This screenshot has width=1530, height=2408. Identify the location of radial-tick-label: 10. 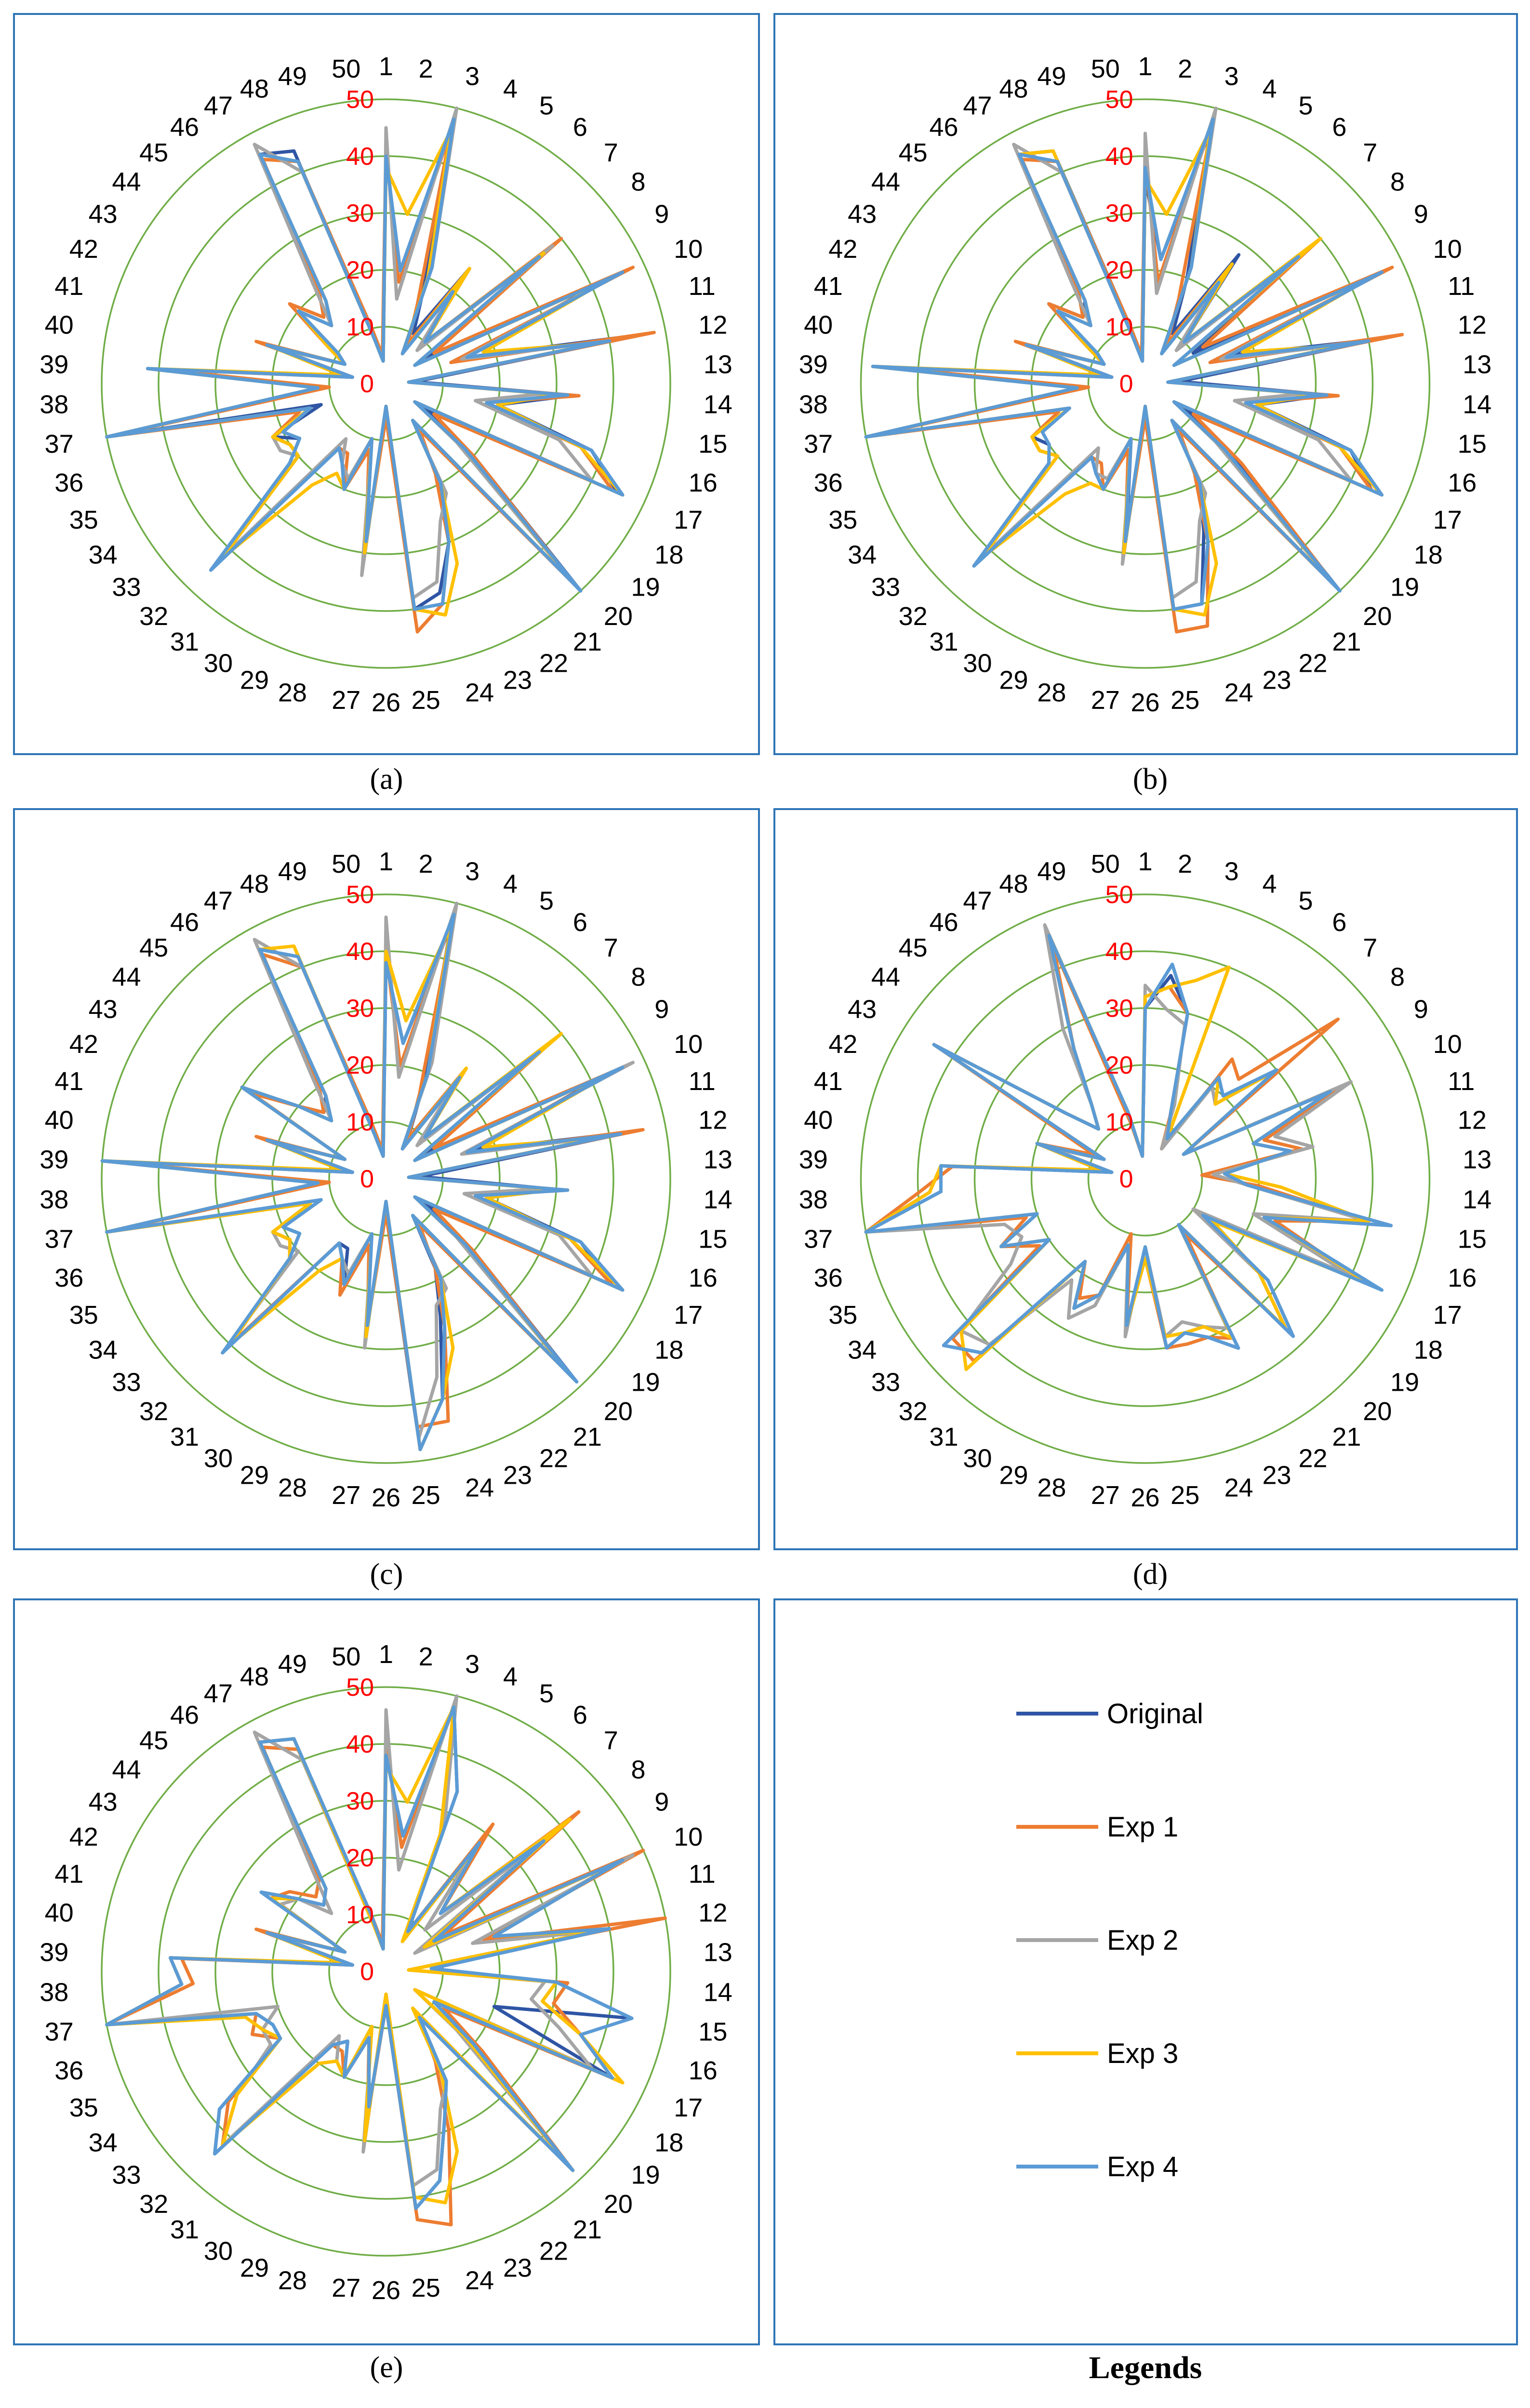
(360, 1915).